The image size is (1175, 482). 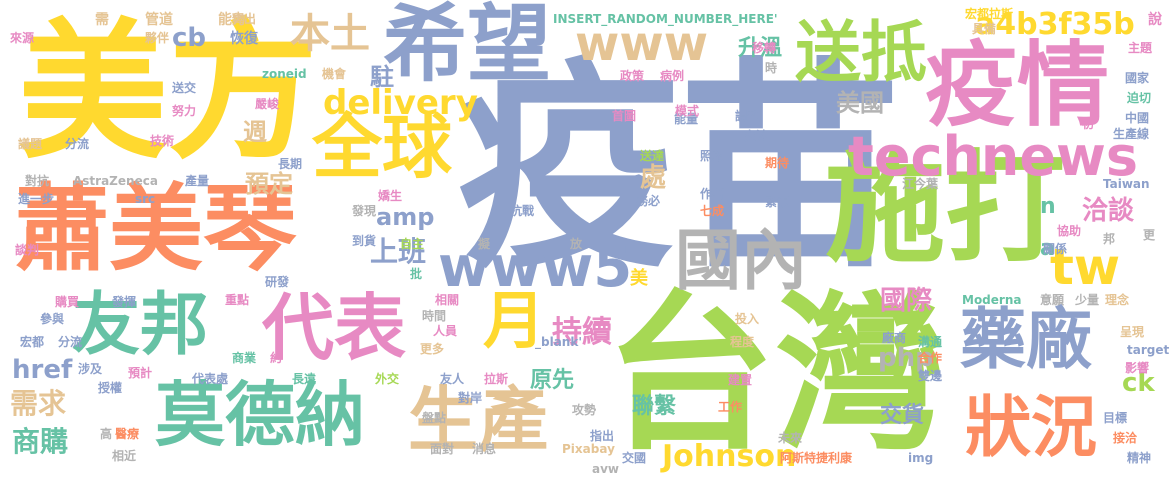 I want to click on word-cloud-term: 對抗, so click(x=37, y=181).